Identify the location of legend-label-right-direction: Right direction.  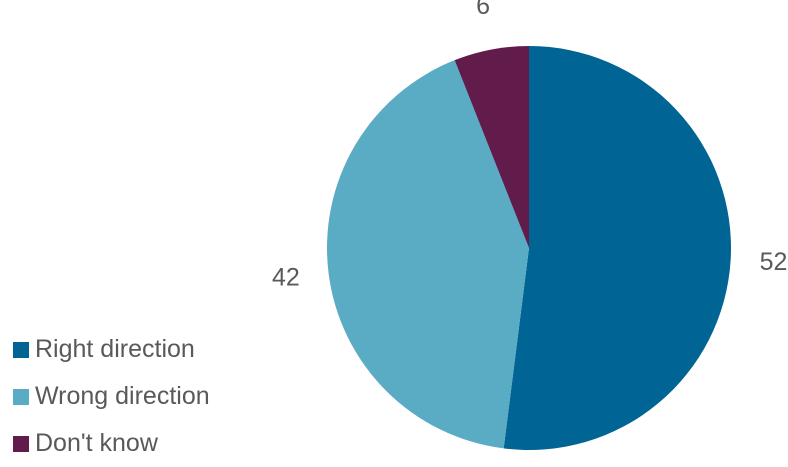
(115, 349).